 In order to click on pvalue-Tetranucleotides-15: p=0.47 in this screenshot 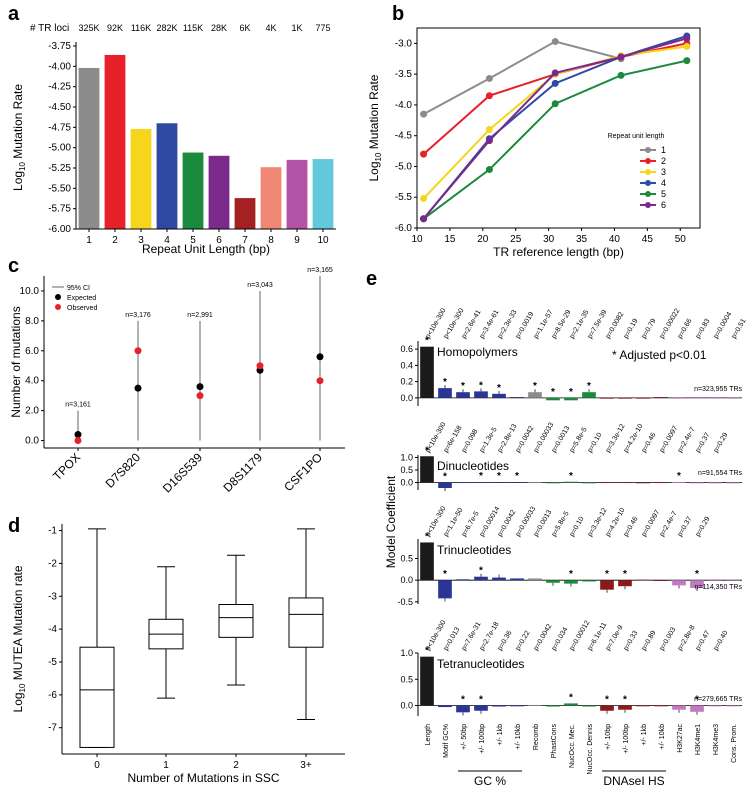, I will do `click(703, 641)`.